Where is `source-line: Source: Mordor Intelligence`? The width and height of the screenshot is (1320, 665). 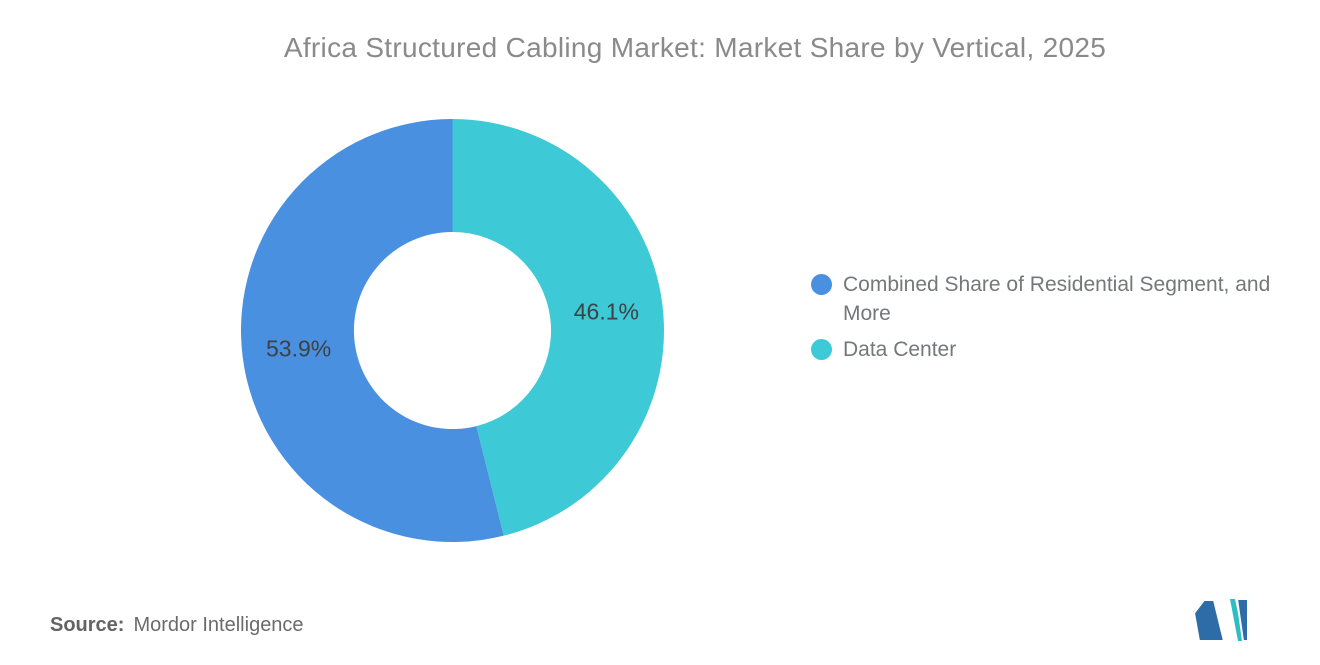 source-line: Source: Mordor Intelligence is located at coordinates (177, 625).